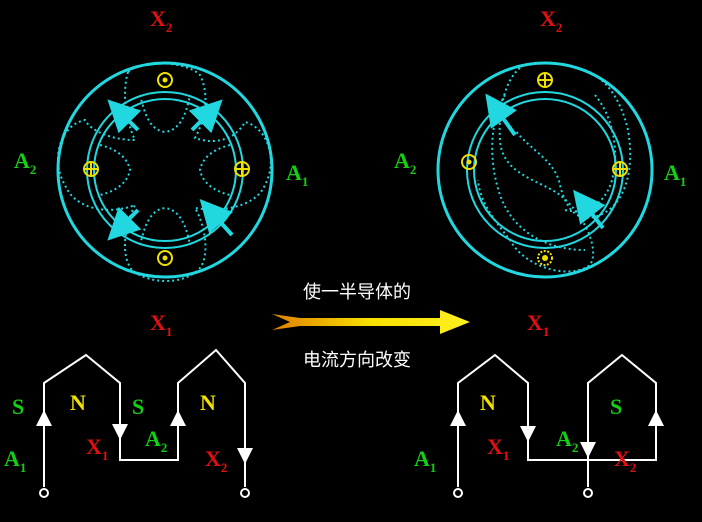  I want to click on left-conductor-left, so click(91, 169).